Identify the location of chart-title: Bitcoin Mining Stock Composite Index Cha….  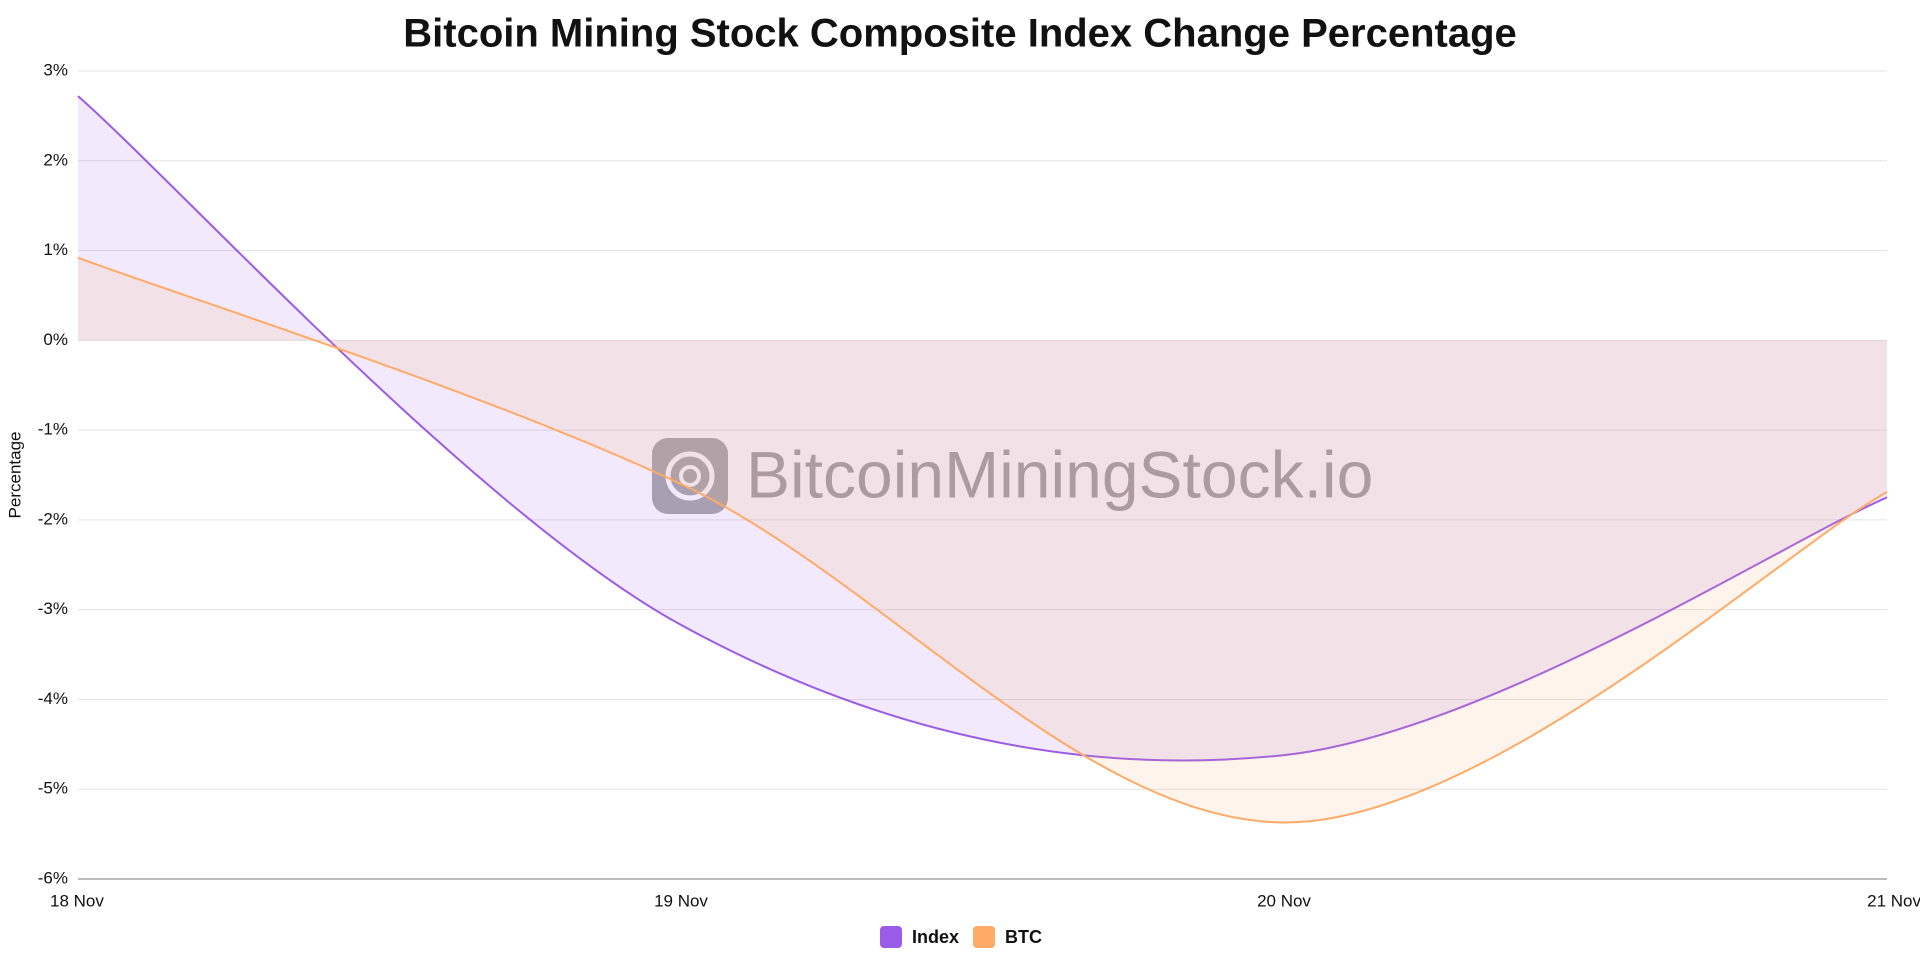
(960, 34).